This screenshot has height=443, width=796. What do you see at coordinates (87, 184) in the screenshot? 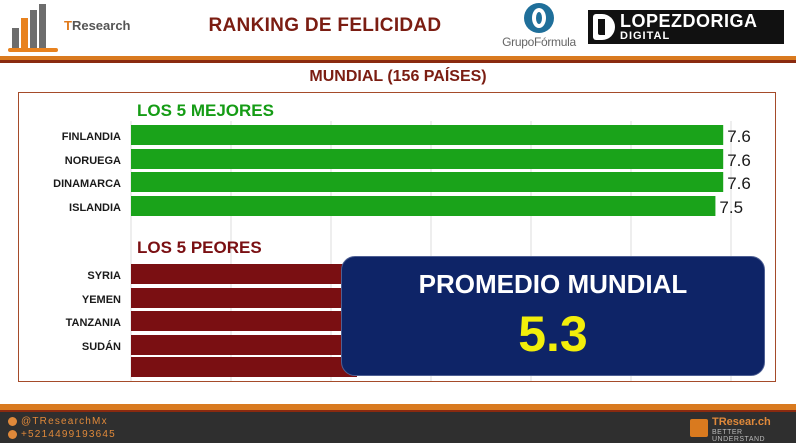
I see `category-label: DINAMARCA` at bounding box center [87, 184].